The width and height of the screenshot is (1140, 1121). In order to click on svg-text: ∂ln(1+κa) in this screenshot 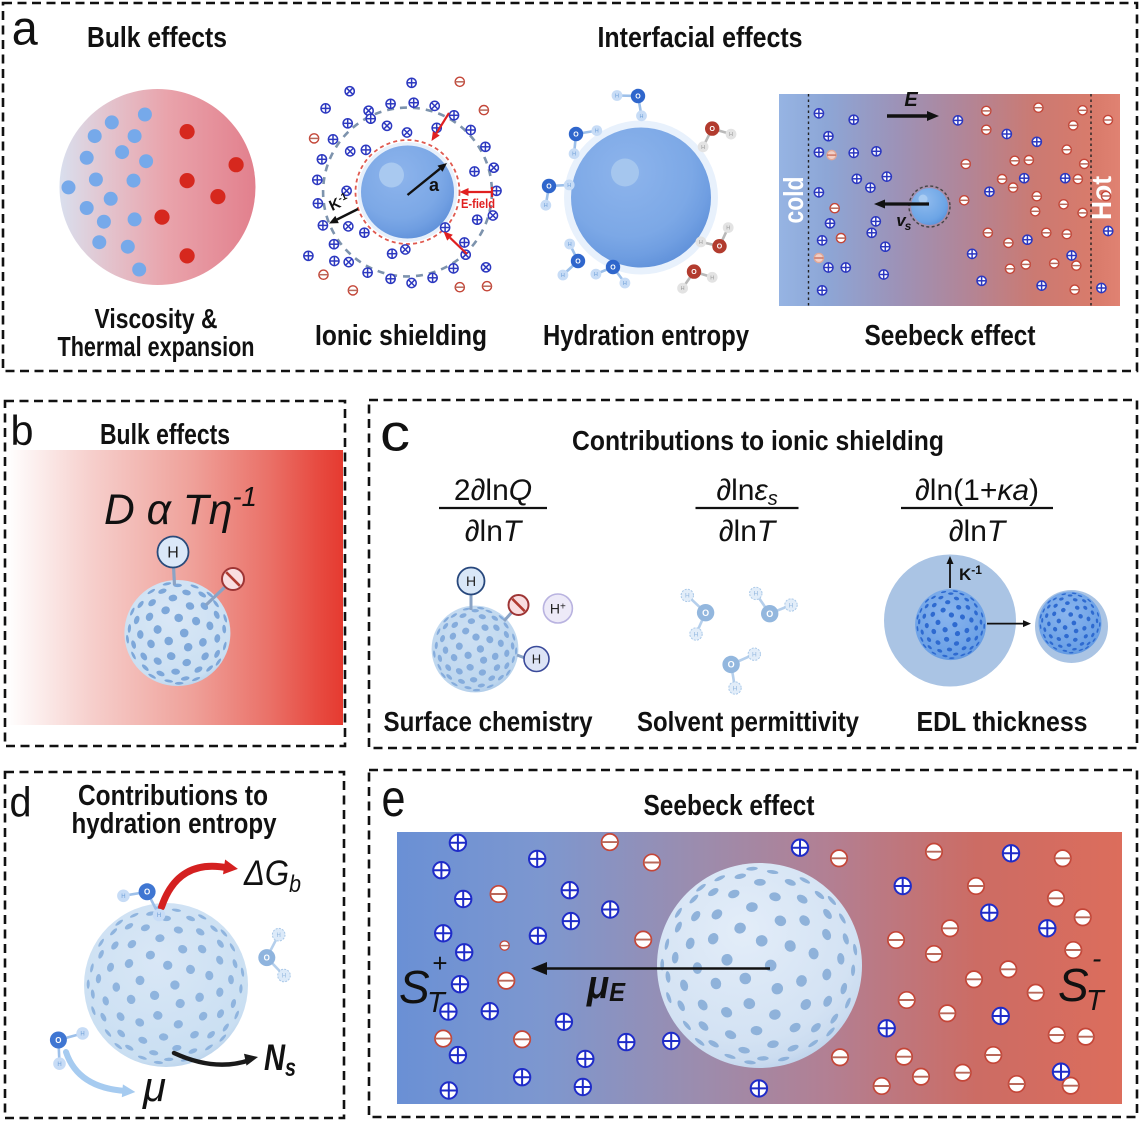, I will do `click(977, 490)`.